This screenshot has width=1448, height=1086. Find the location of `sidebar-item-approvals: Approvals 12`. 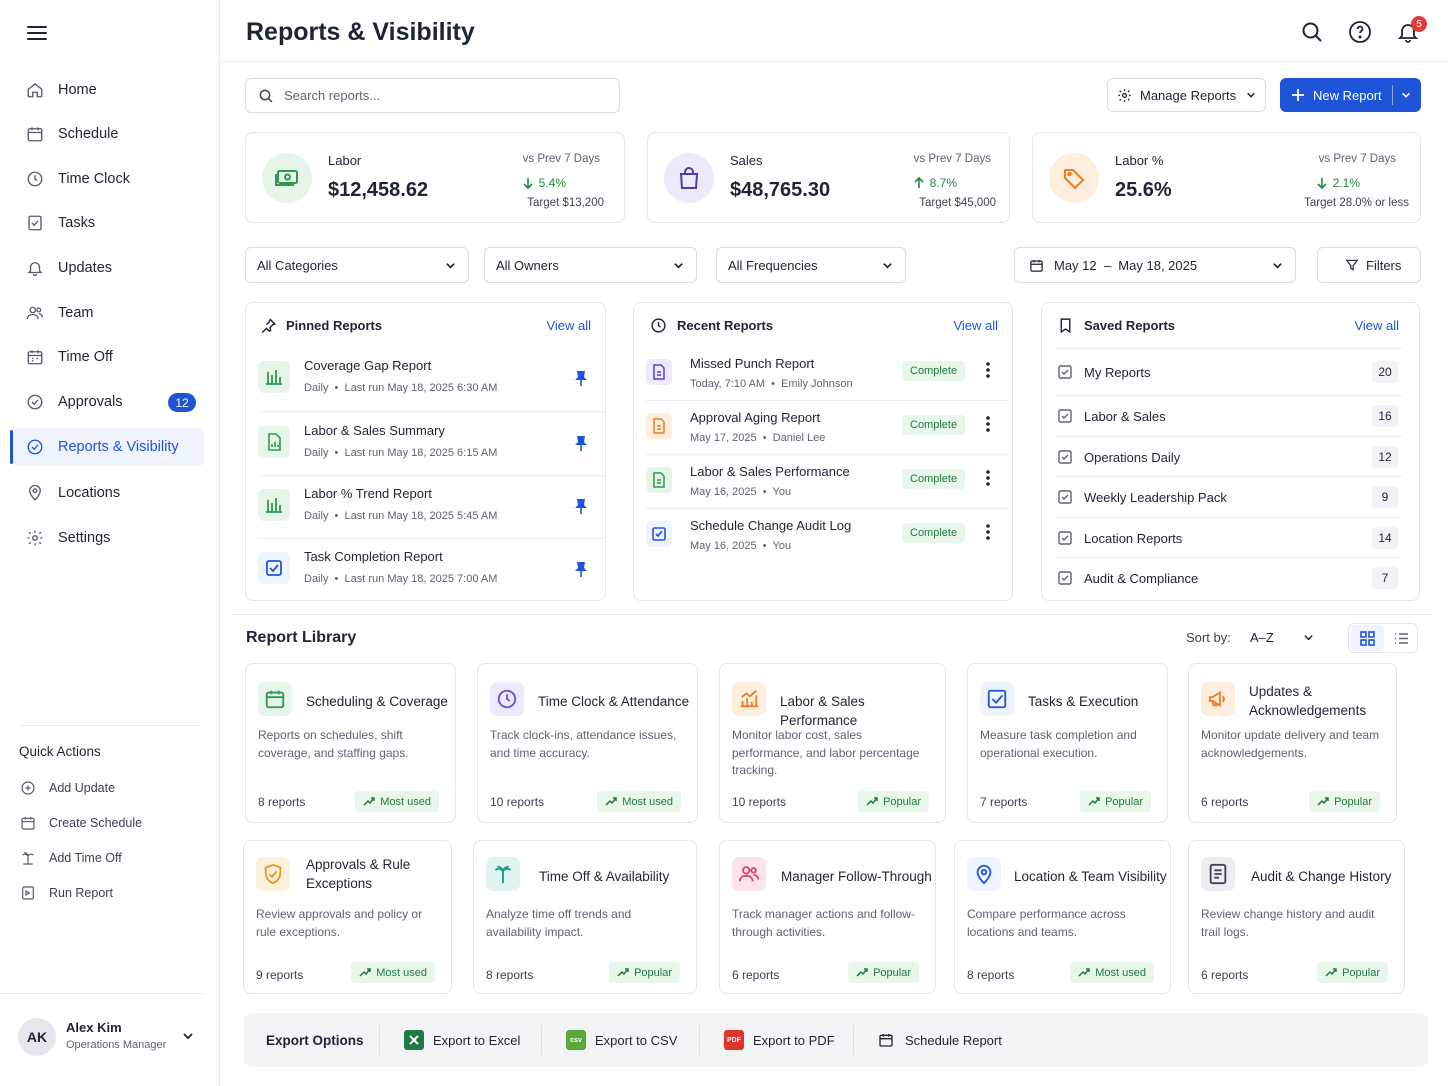

sidebar-item-approvals: Approvals 12 is located at coordinates (108, 402).